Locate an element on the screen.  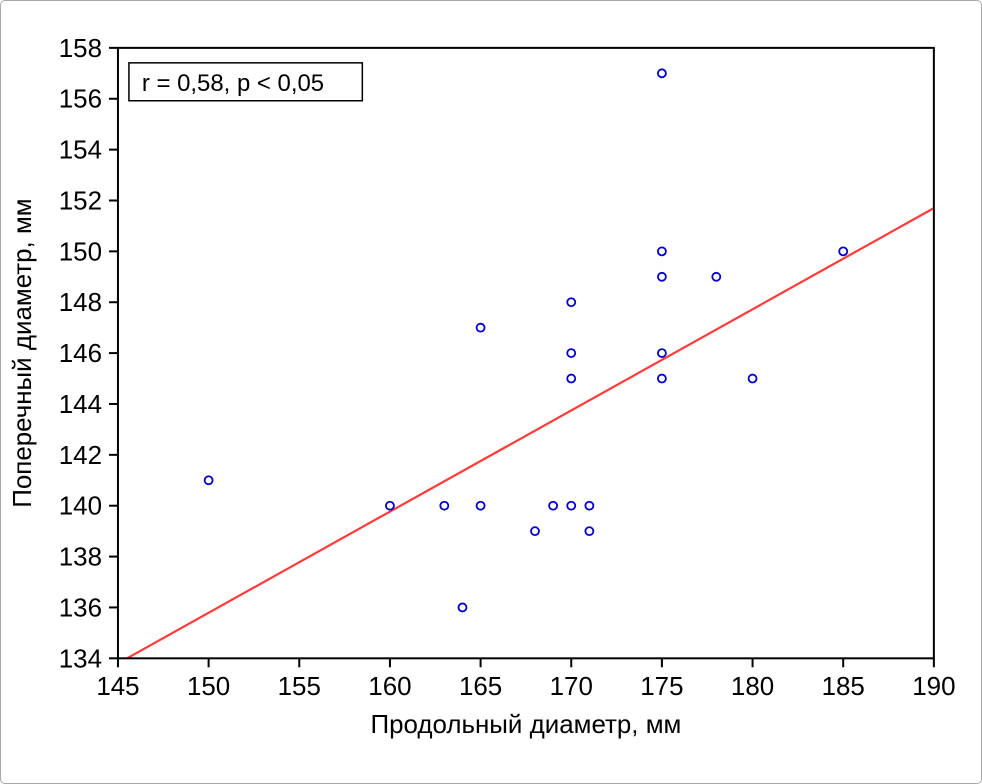
x-tick-label: 170 is located at coordinates (571, 687).